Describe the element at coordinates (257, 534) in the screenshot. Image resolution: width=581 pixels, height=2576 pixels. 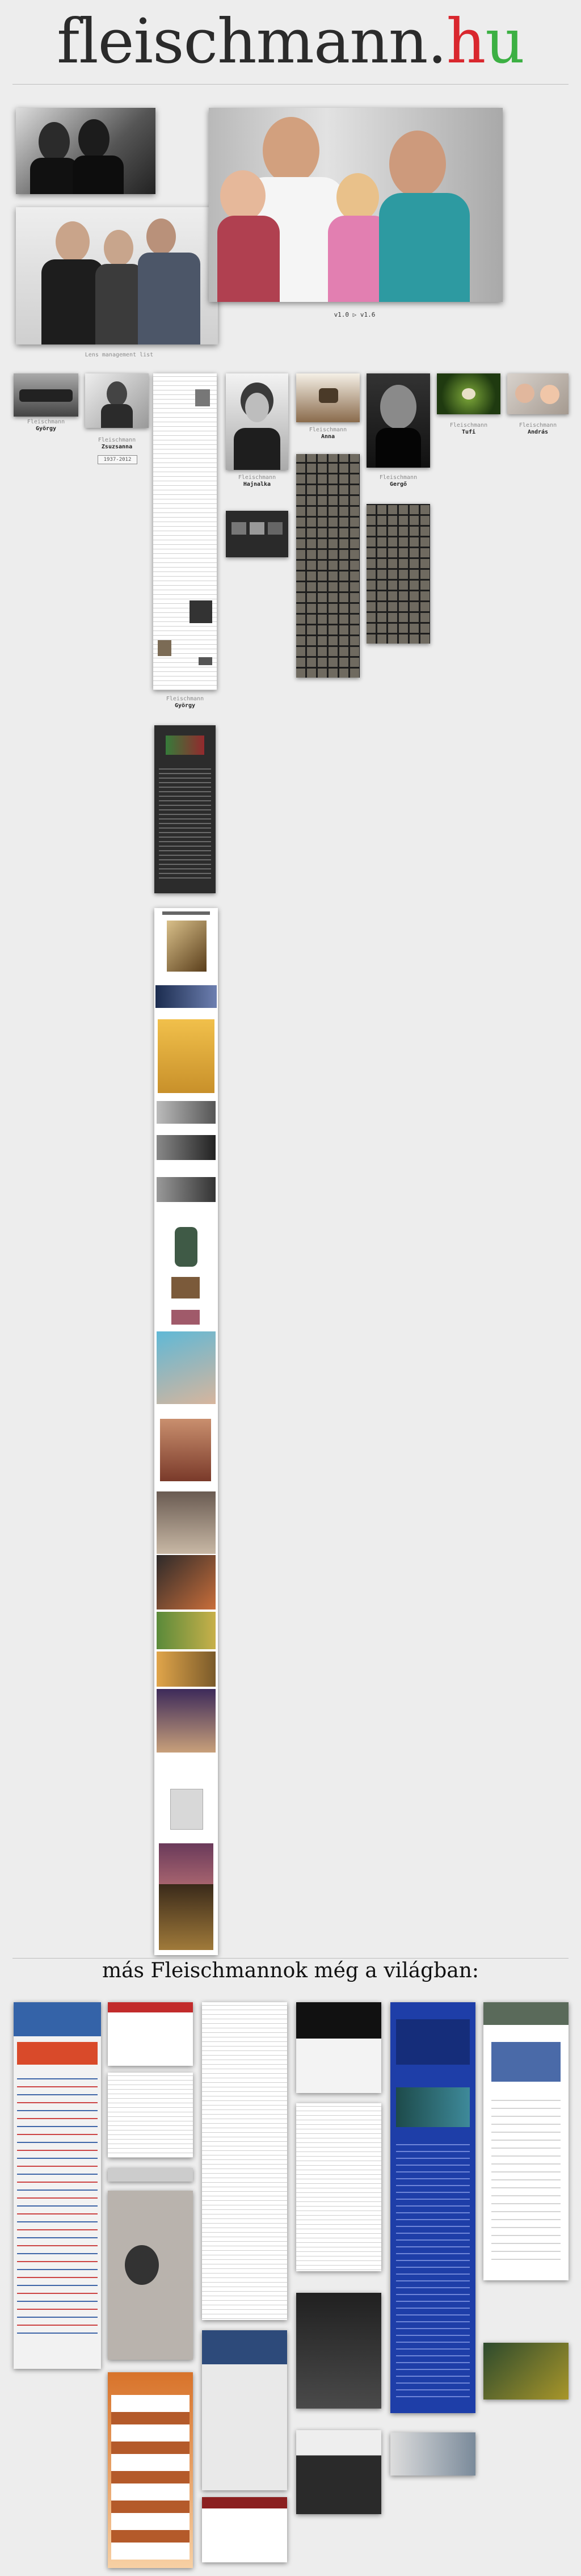
I see `hajnalka-gallery` at that location.